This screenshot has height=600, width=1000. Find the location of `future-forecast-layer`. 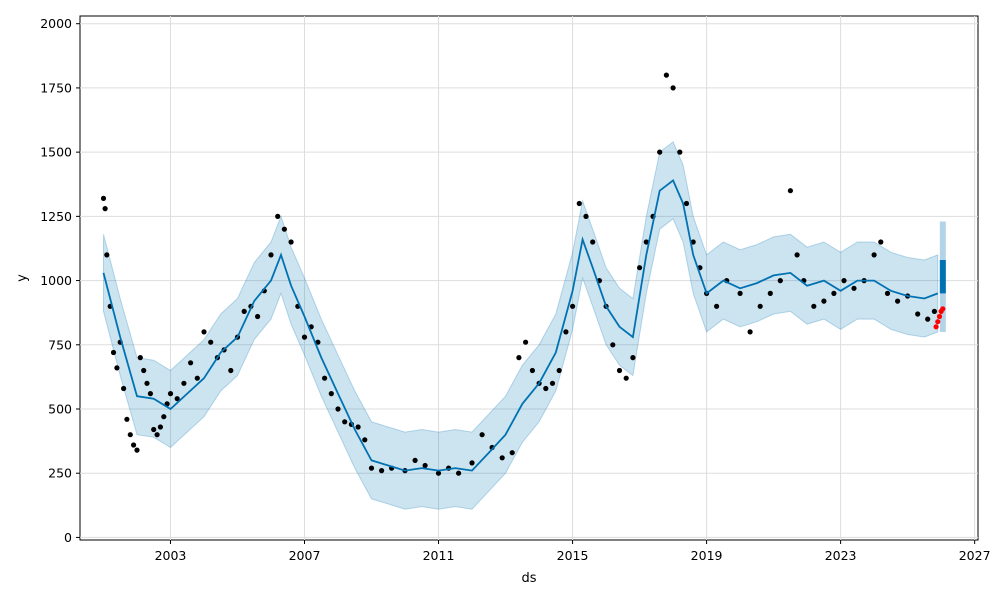

future-forecast-layer is located at coordinates (942, 276).